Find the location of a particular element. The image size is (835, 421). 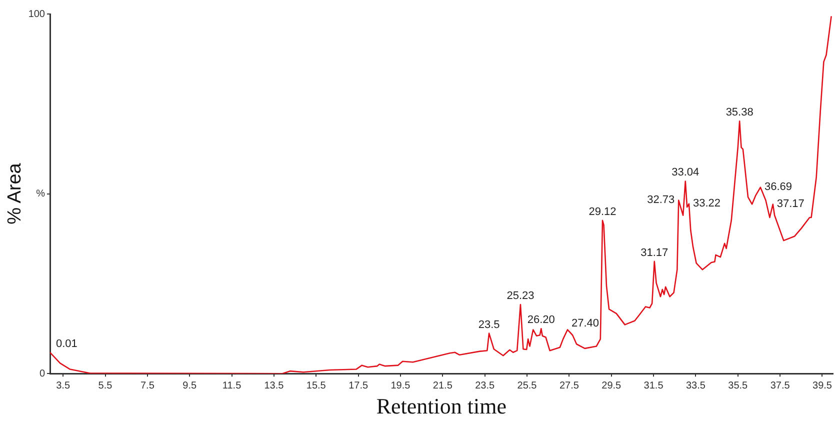

x-tick-label: 15.5 is located at coordinates (316, 386).